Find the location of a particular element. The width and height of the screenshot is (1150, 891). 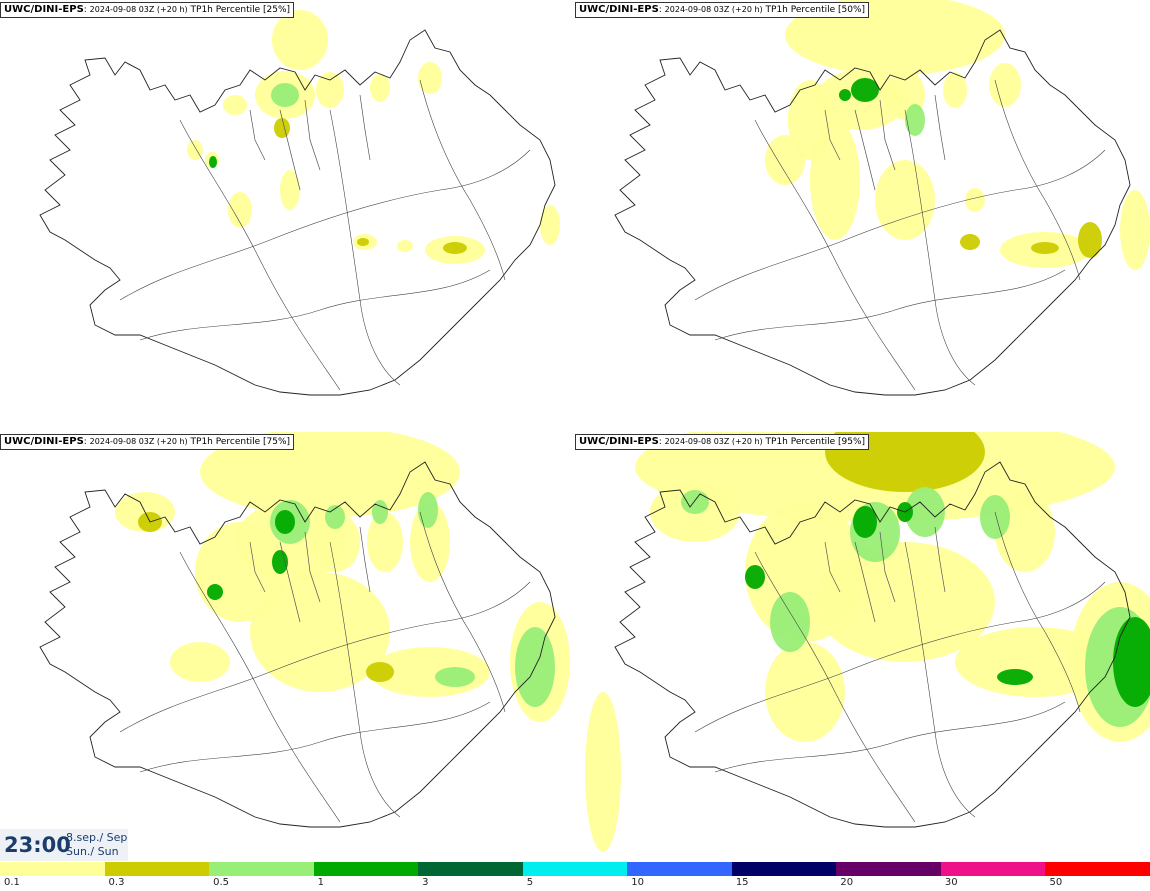

valid-time-box: 23:00 8.sep./ Sep Sun./ Sun is located at coordinates (64, 845).